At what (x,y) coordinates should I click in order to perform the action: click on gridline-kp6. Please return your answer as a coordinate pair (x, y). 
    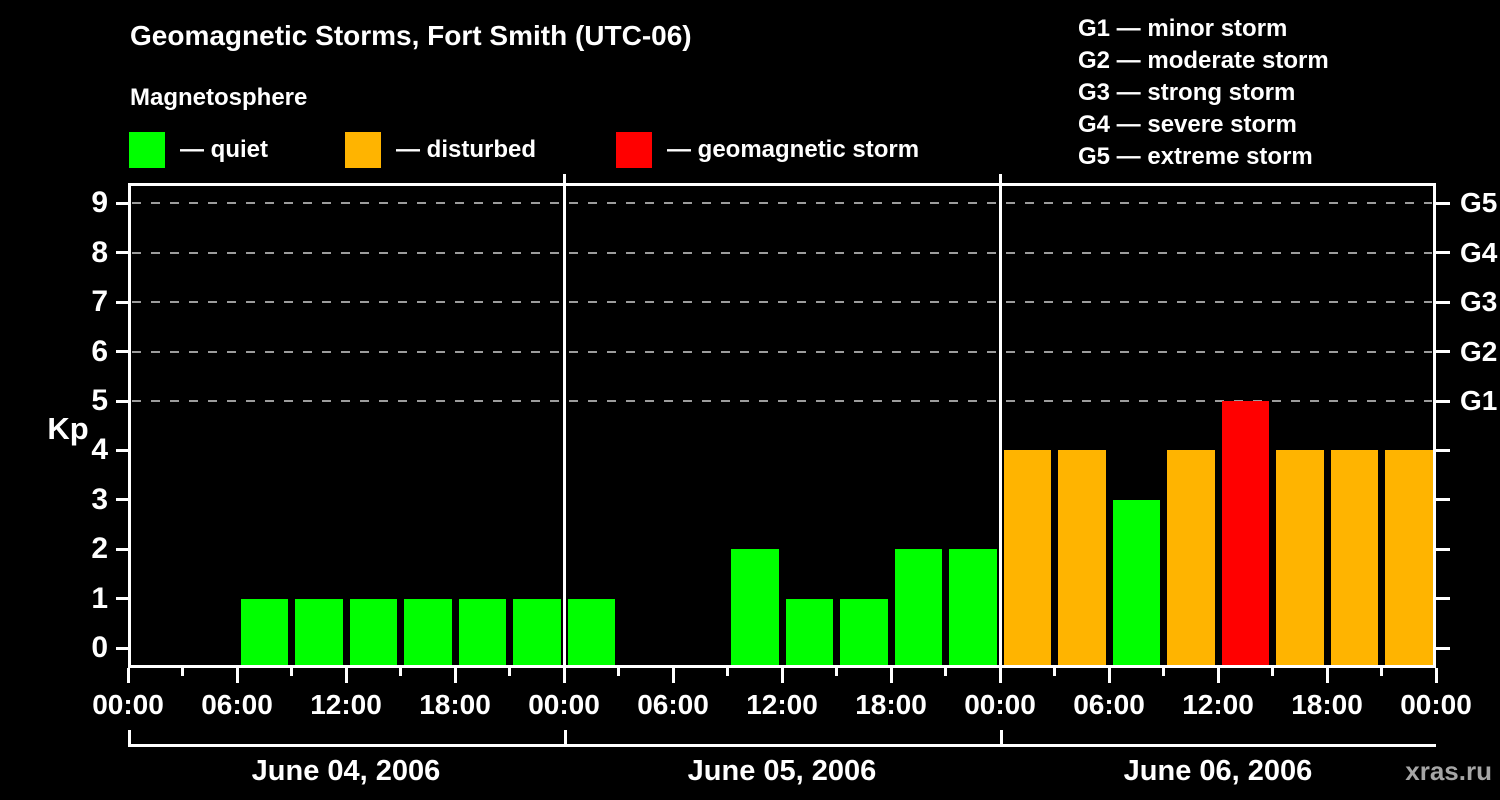
    Looking at the image, I should click on (782, 351).